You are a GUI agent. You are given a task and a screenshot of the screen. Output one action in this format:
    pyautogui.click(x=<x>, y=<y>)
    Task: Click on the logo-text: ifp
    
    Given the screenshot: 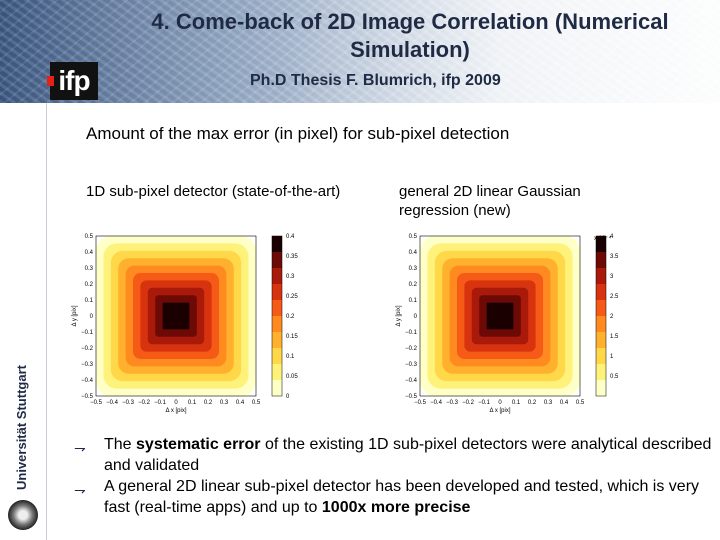 What is the action you would take?
    pyautogui.click(x=74, y=80)
    